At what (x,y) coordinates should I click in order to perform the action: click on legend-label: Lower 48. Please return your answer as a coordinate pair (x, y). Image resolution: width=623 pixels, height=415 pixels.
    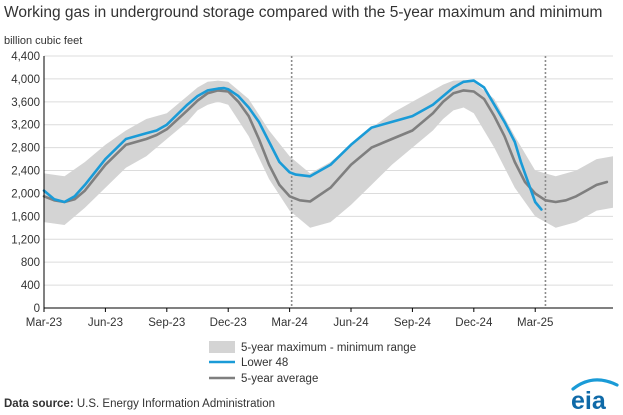
    Looking at the image, I should click on (264, 363).